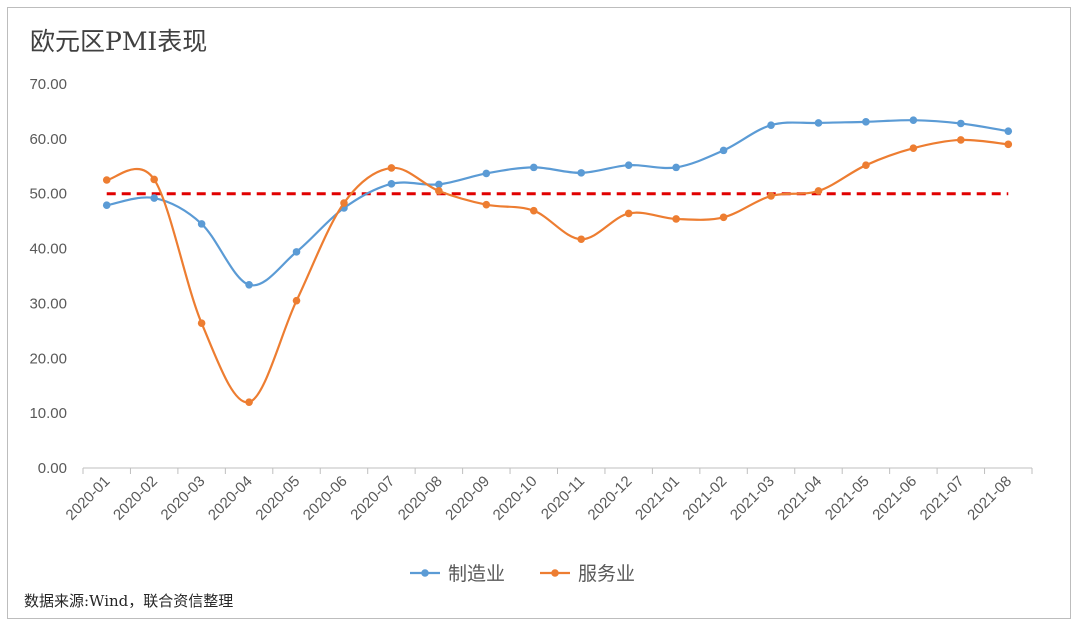 Image resolution: width=1080 pixels, height=628 pixels. Describe the element at coordinates (522, 574) in the screenshot. I see `legend: 制造业 服务业` at that location.